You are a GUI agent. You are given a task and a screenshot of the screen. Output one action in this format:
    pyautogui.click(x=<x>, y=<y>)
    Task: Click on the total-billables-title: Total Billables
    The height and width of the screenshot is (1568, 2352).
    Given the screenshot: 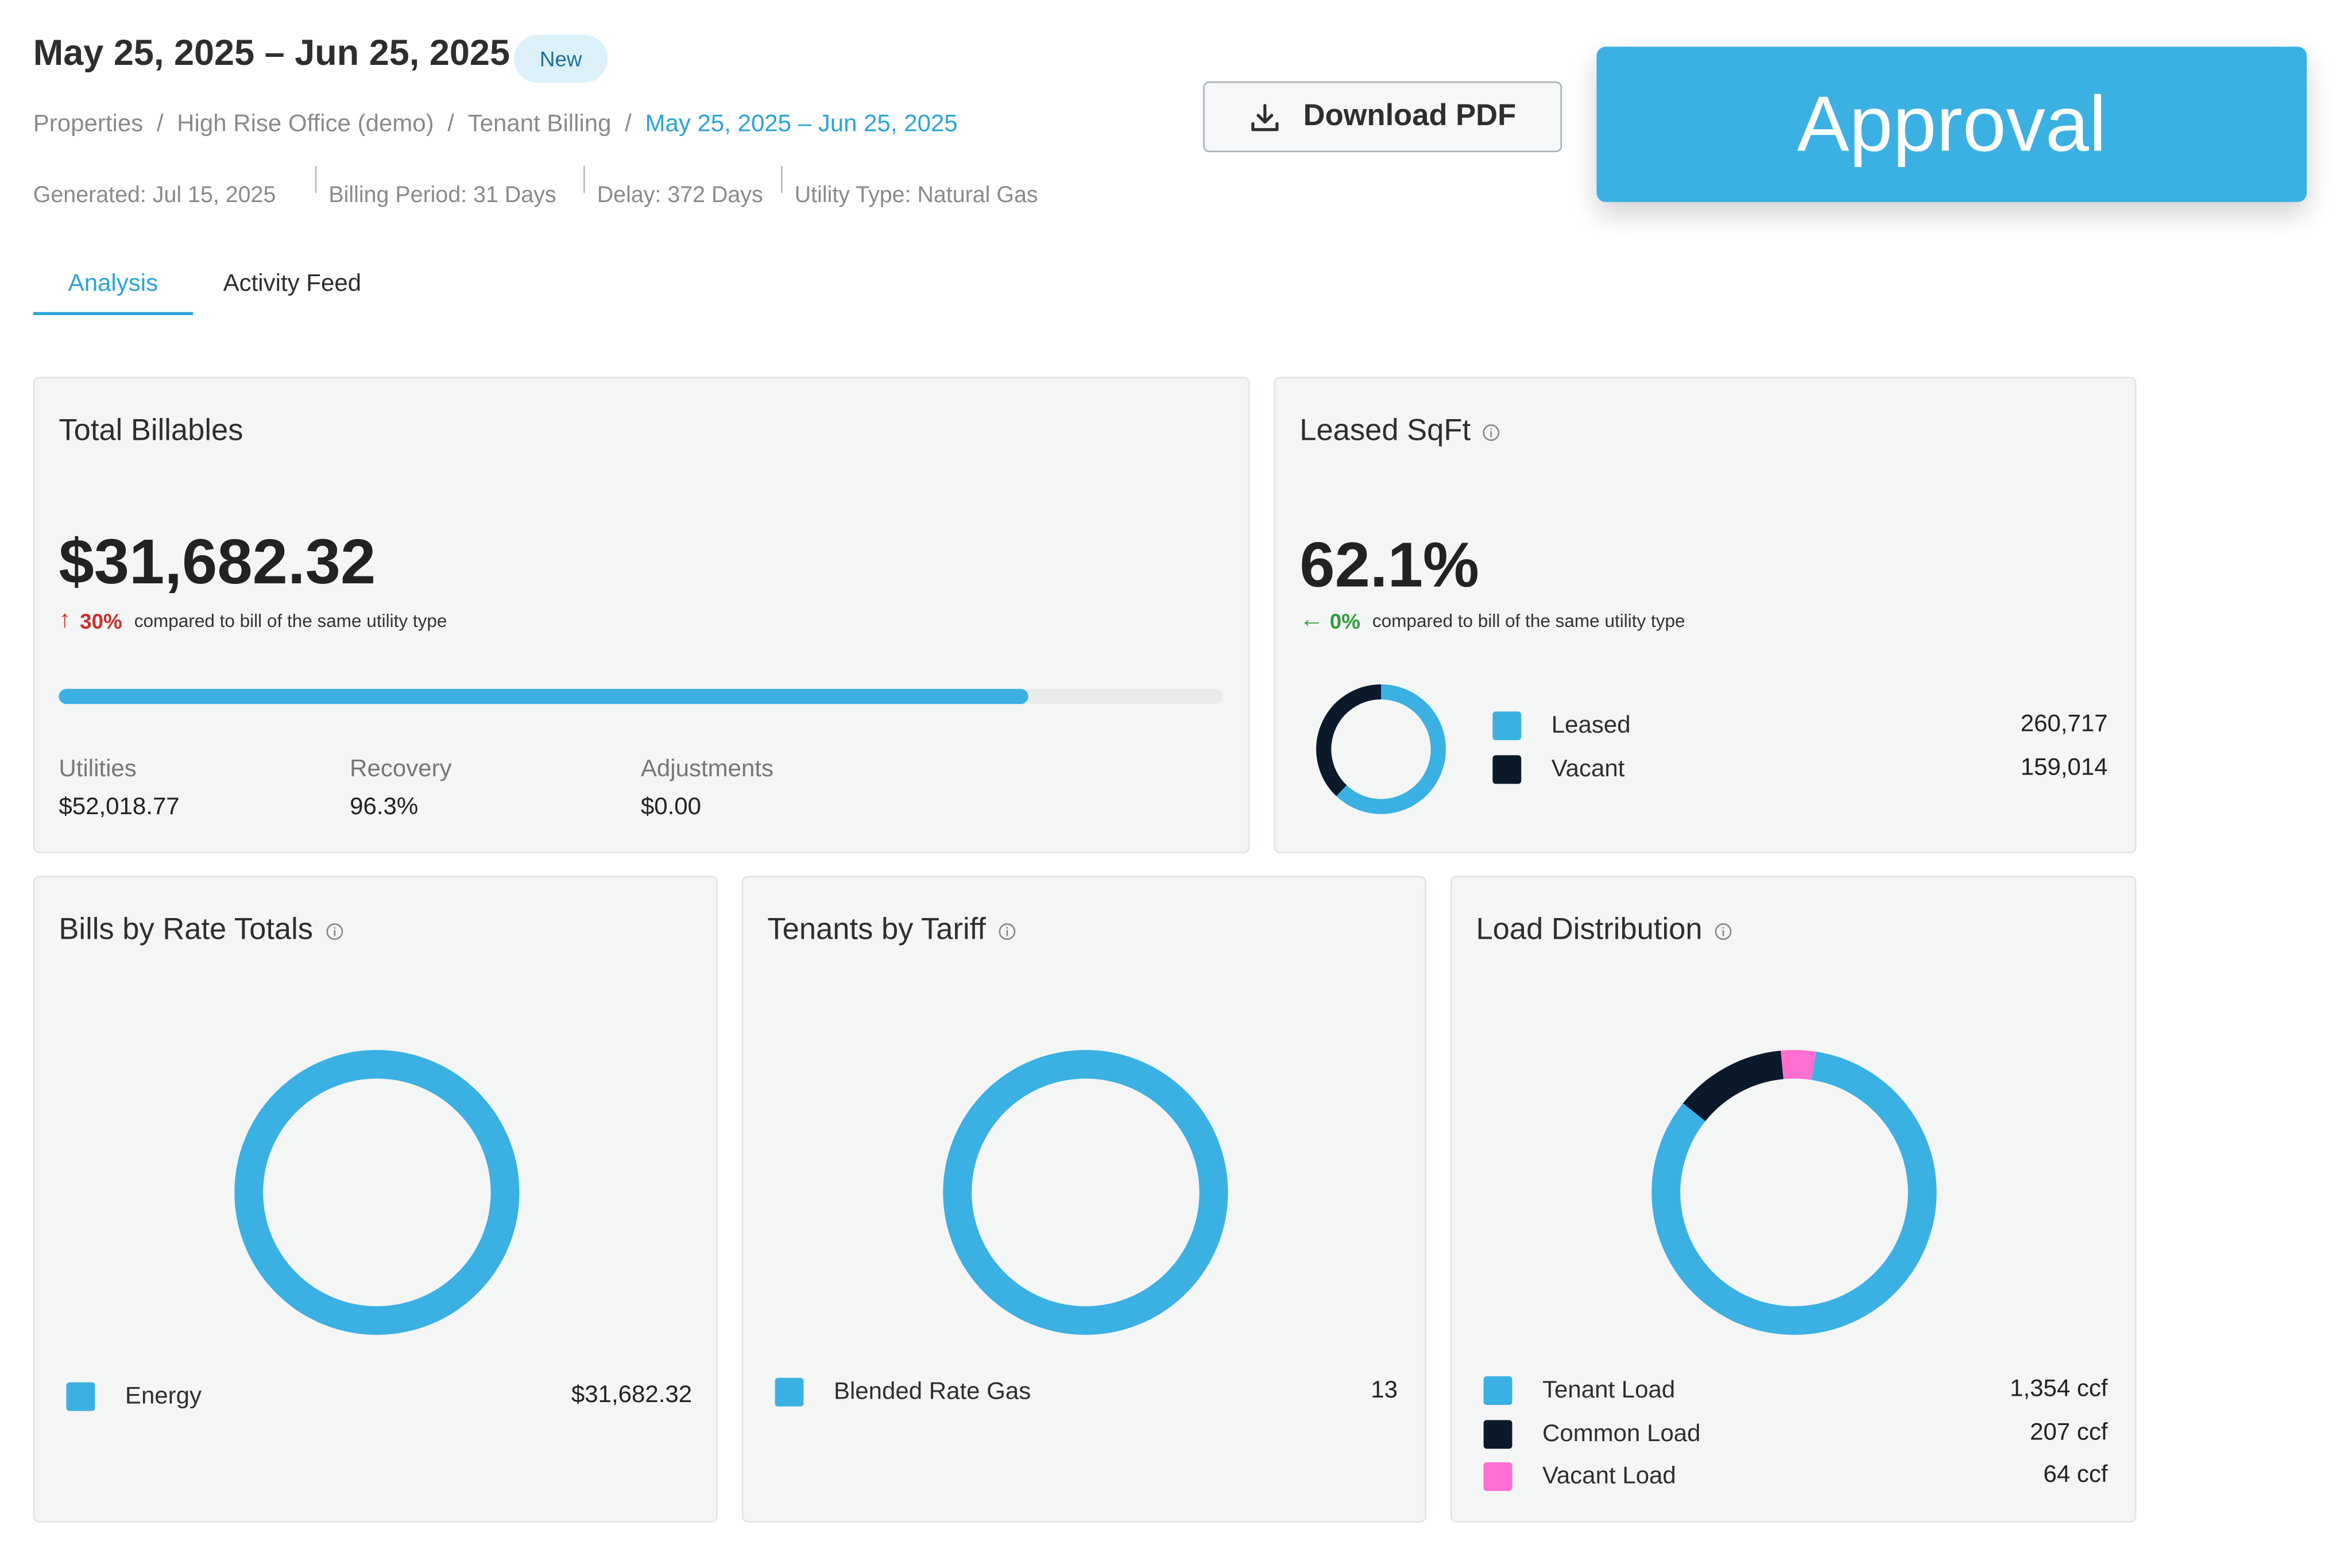 What is the action you would take?
    pyautogui.click(x=151, y=432)
    